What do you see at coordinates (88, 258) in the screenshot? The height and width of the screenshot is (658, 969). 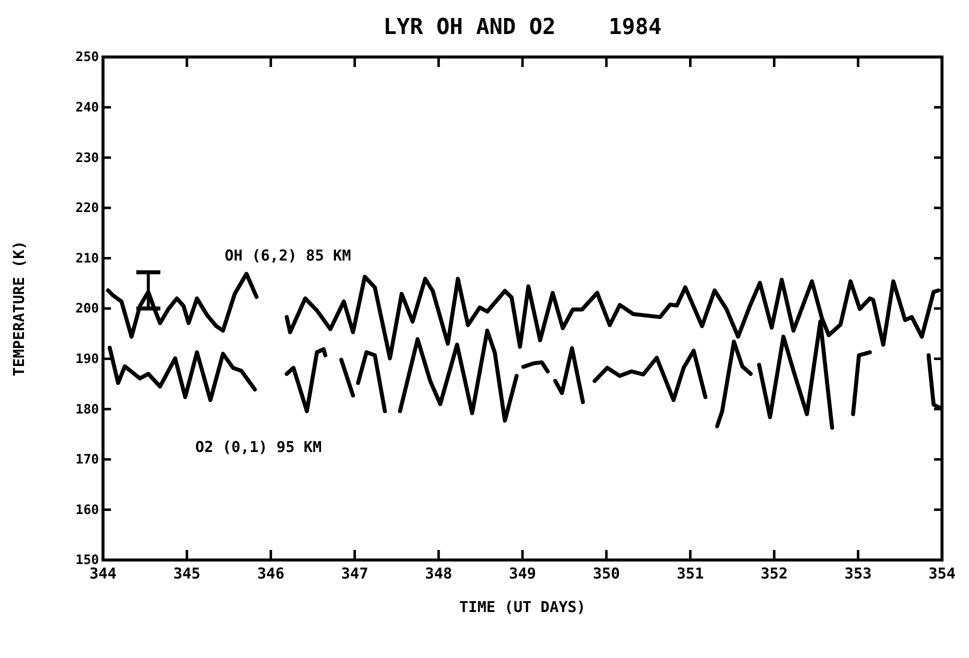 I see `y-tick-label: 210` at bounding box center [88, 258].